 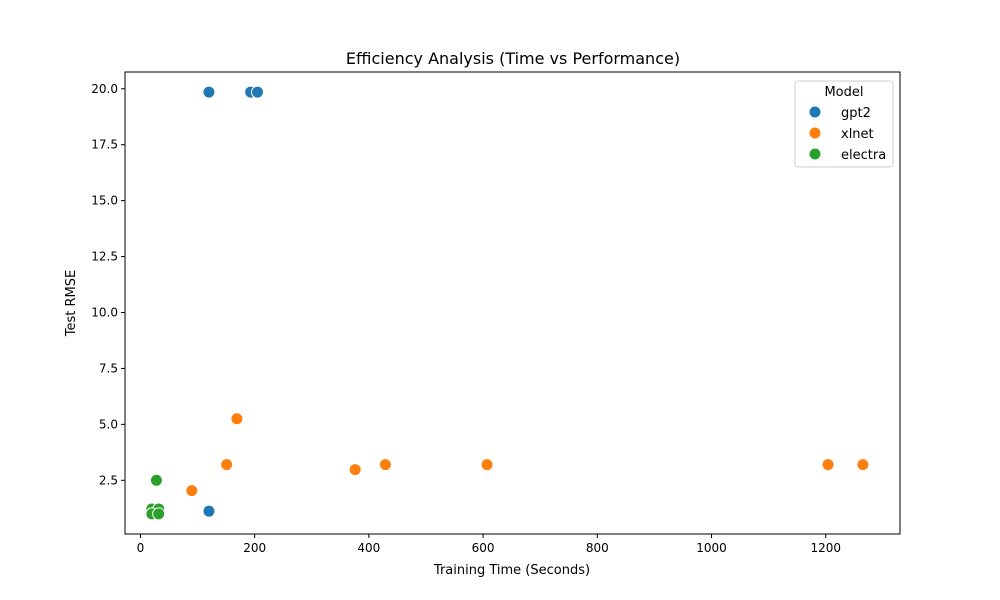 I want to click on y-axis-label: Test RMSE, so click(x=71, y=303).